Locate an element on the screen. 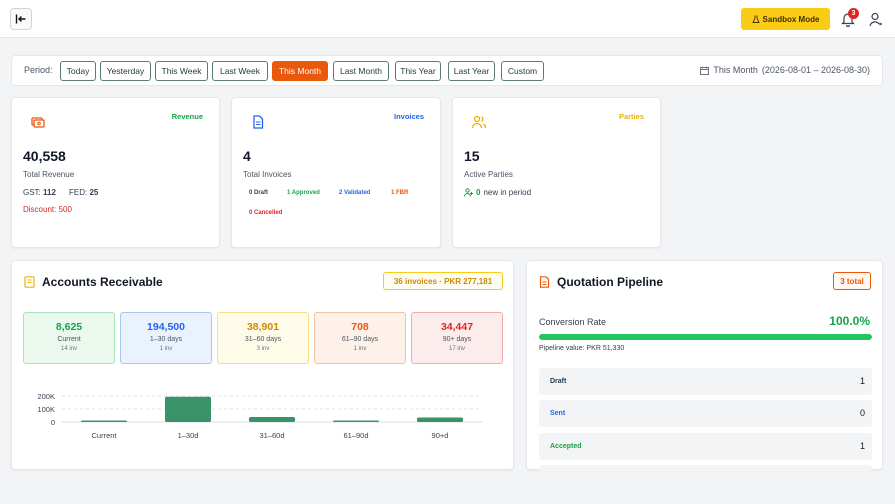 Image resolution: width=895 pixels, height=504 pixels. chart-x-tick-label: 1–30d is located at coordinates (188, 435).